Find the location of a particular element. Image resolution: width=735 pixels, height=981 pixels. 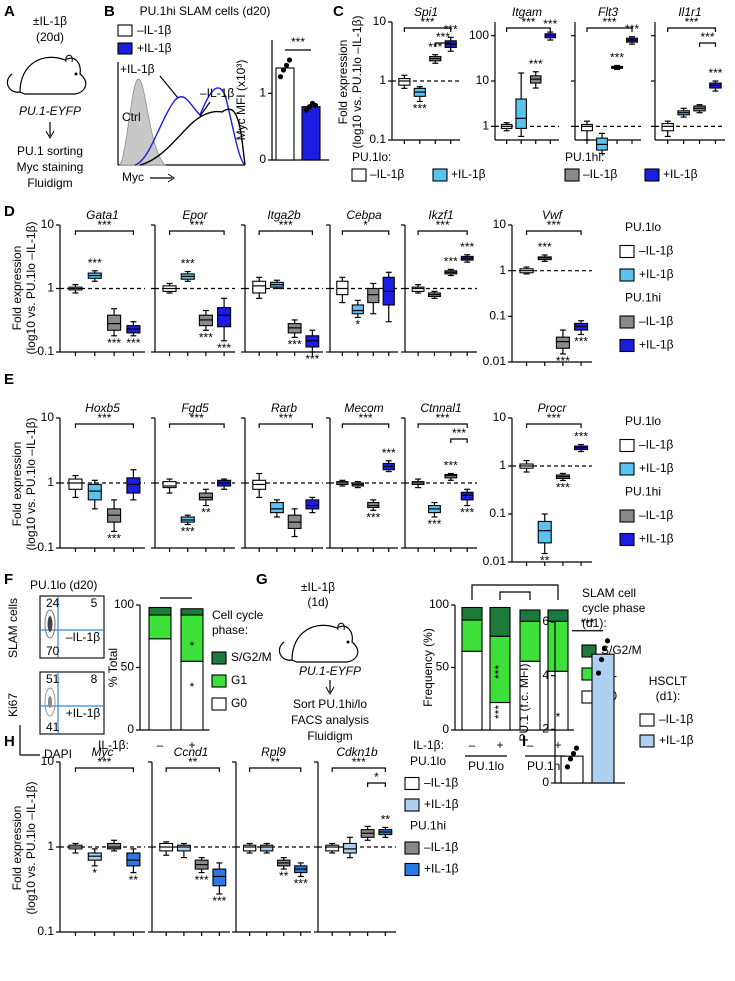

quadrant-value: 70 is located at coordinates (53, 651).